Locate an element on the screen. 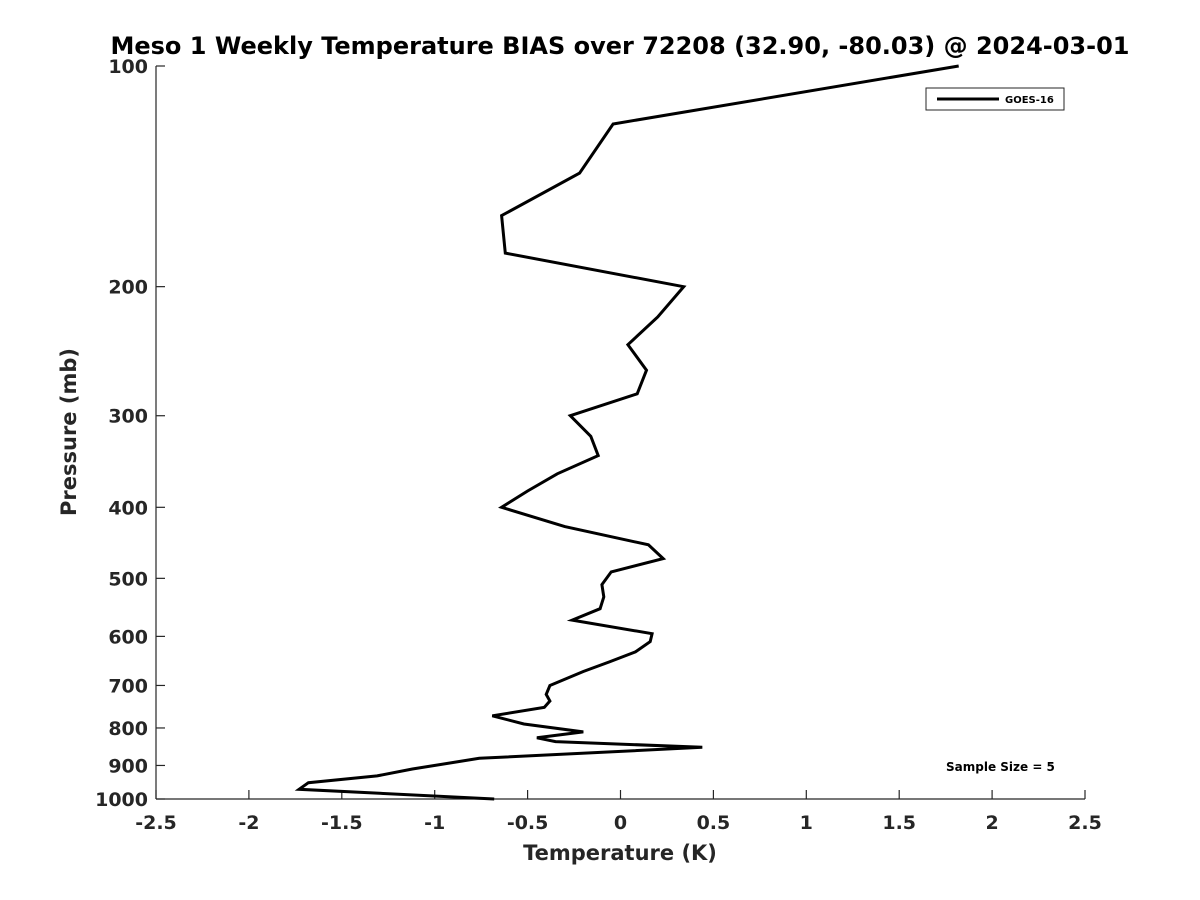 The image size is (1200, 900). y-tick-label: 700 is located at coordinates (128, 686).